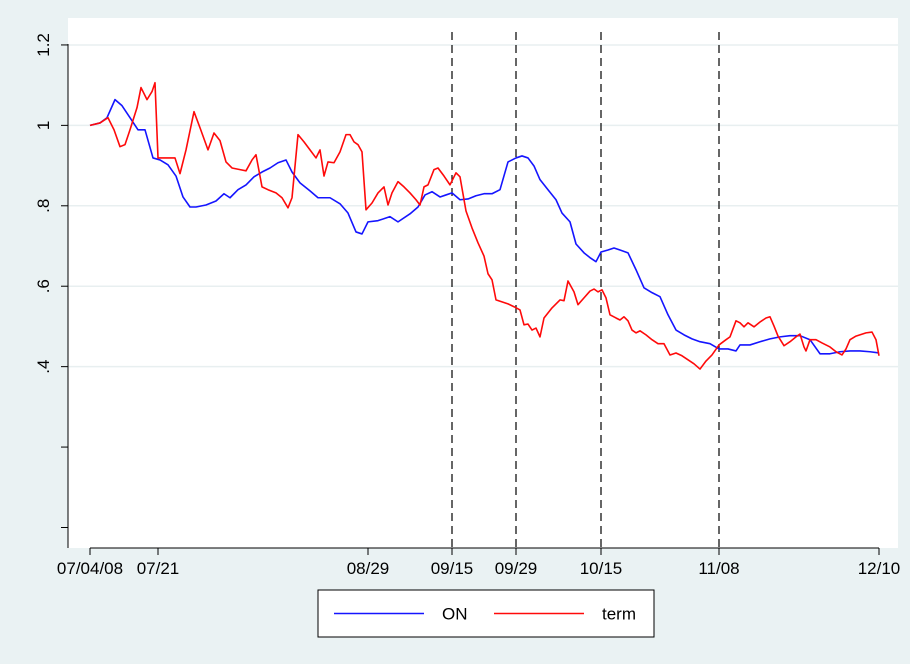  Describe the element at coordinates (879, 568) in the screenshot. I see `x-tick-label: 12/10` at that location.